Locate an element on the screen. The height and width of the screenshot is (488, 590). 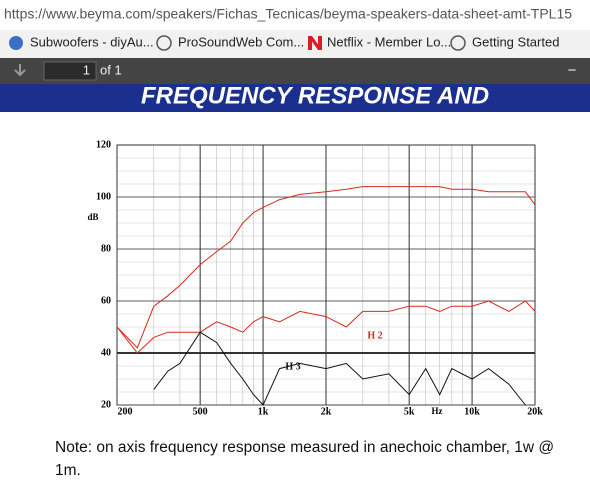
y-tick-label: 120 is located at coordinates (103, 144).